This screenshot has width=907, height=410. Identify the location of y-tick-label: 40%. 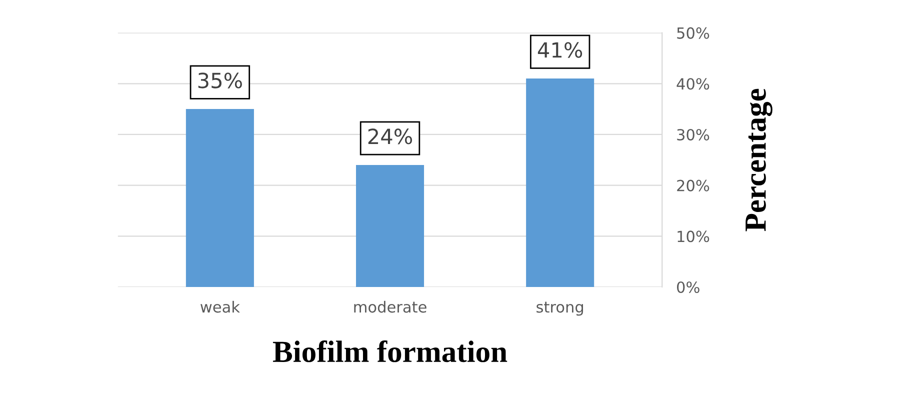
(693, 84).